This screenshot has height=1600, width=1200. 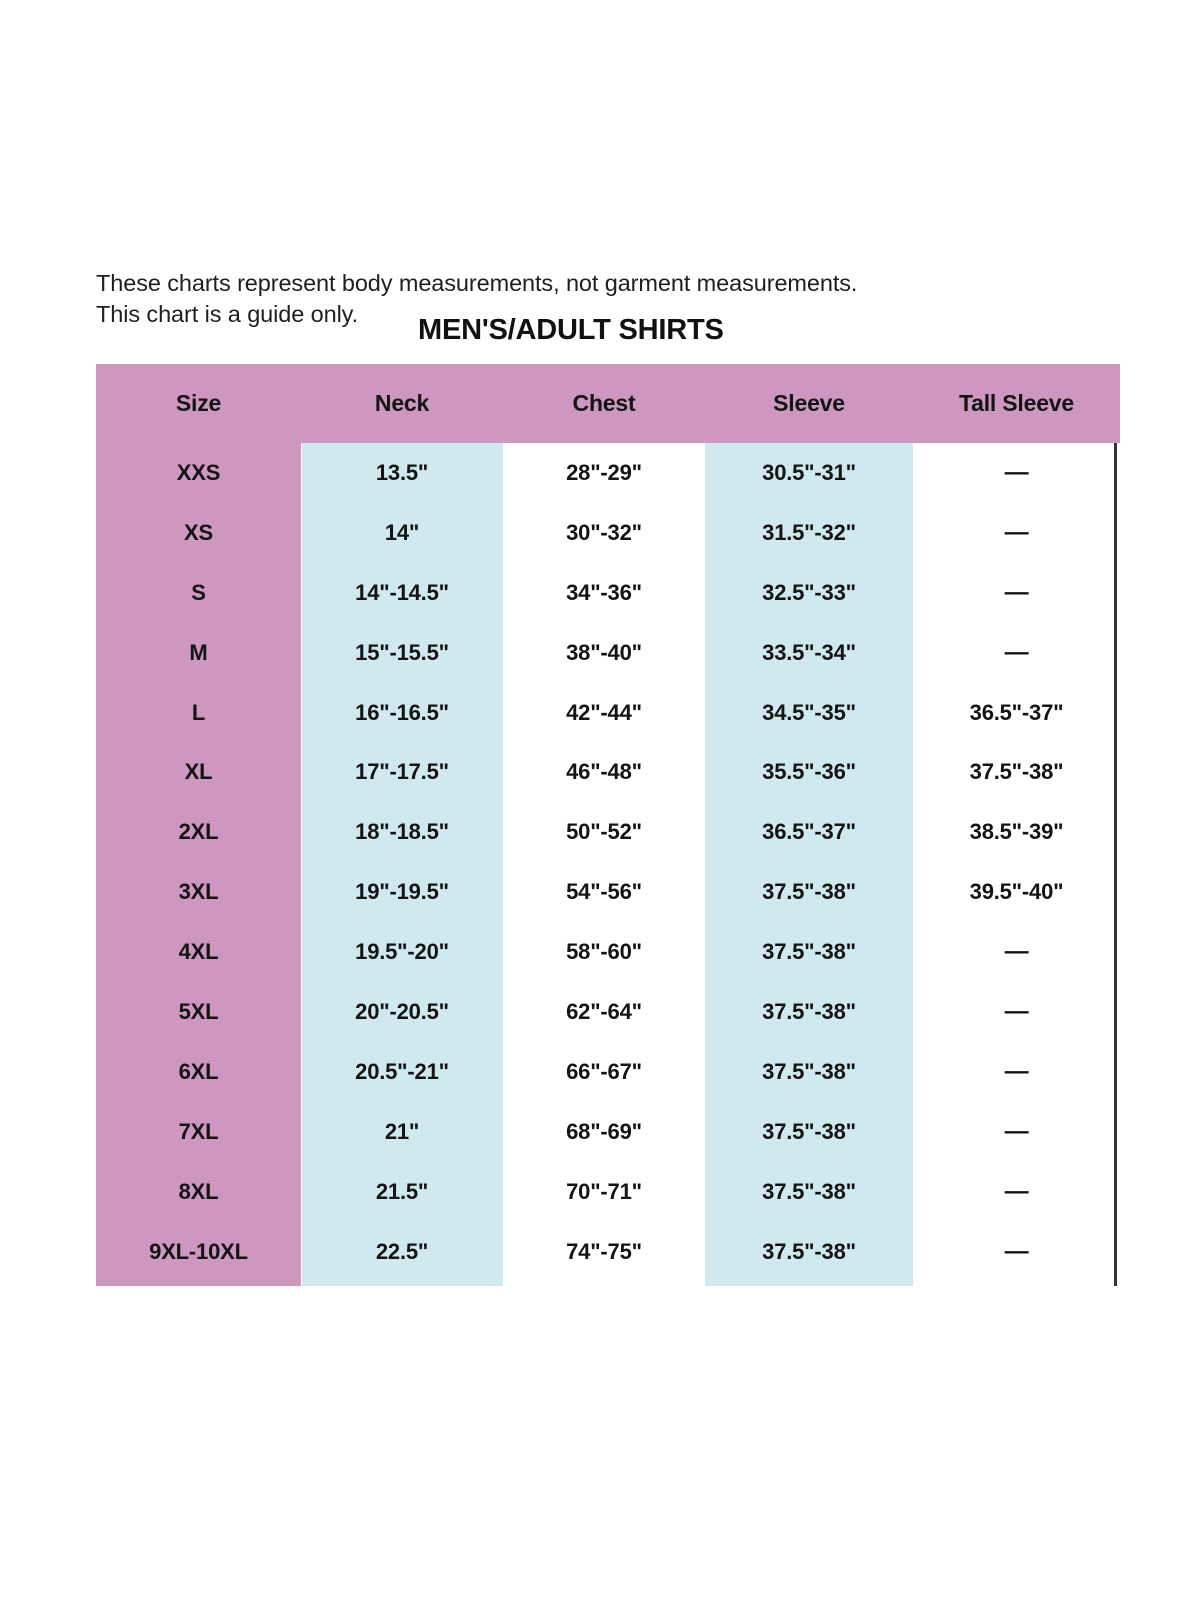 What do you see at coordinates (604, 1251) in the screenshot?
I see `cell-chest: 74"-75"` at bounding box center [604, 1251].